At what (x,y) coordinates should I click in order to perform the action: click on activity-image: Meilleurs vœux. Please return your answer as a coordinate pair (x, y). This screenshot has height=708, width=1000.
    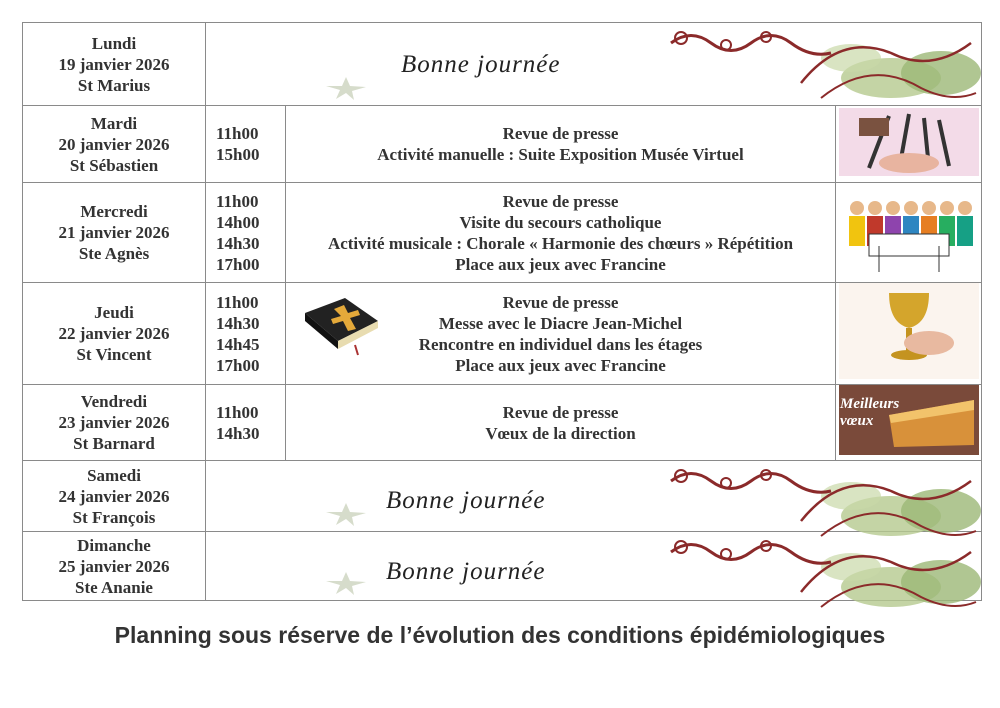
    Looking at the image, I should click on (908, 422).